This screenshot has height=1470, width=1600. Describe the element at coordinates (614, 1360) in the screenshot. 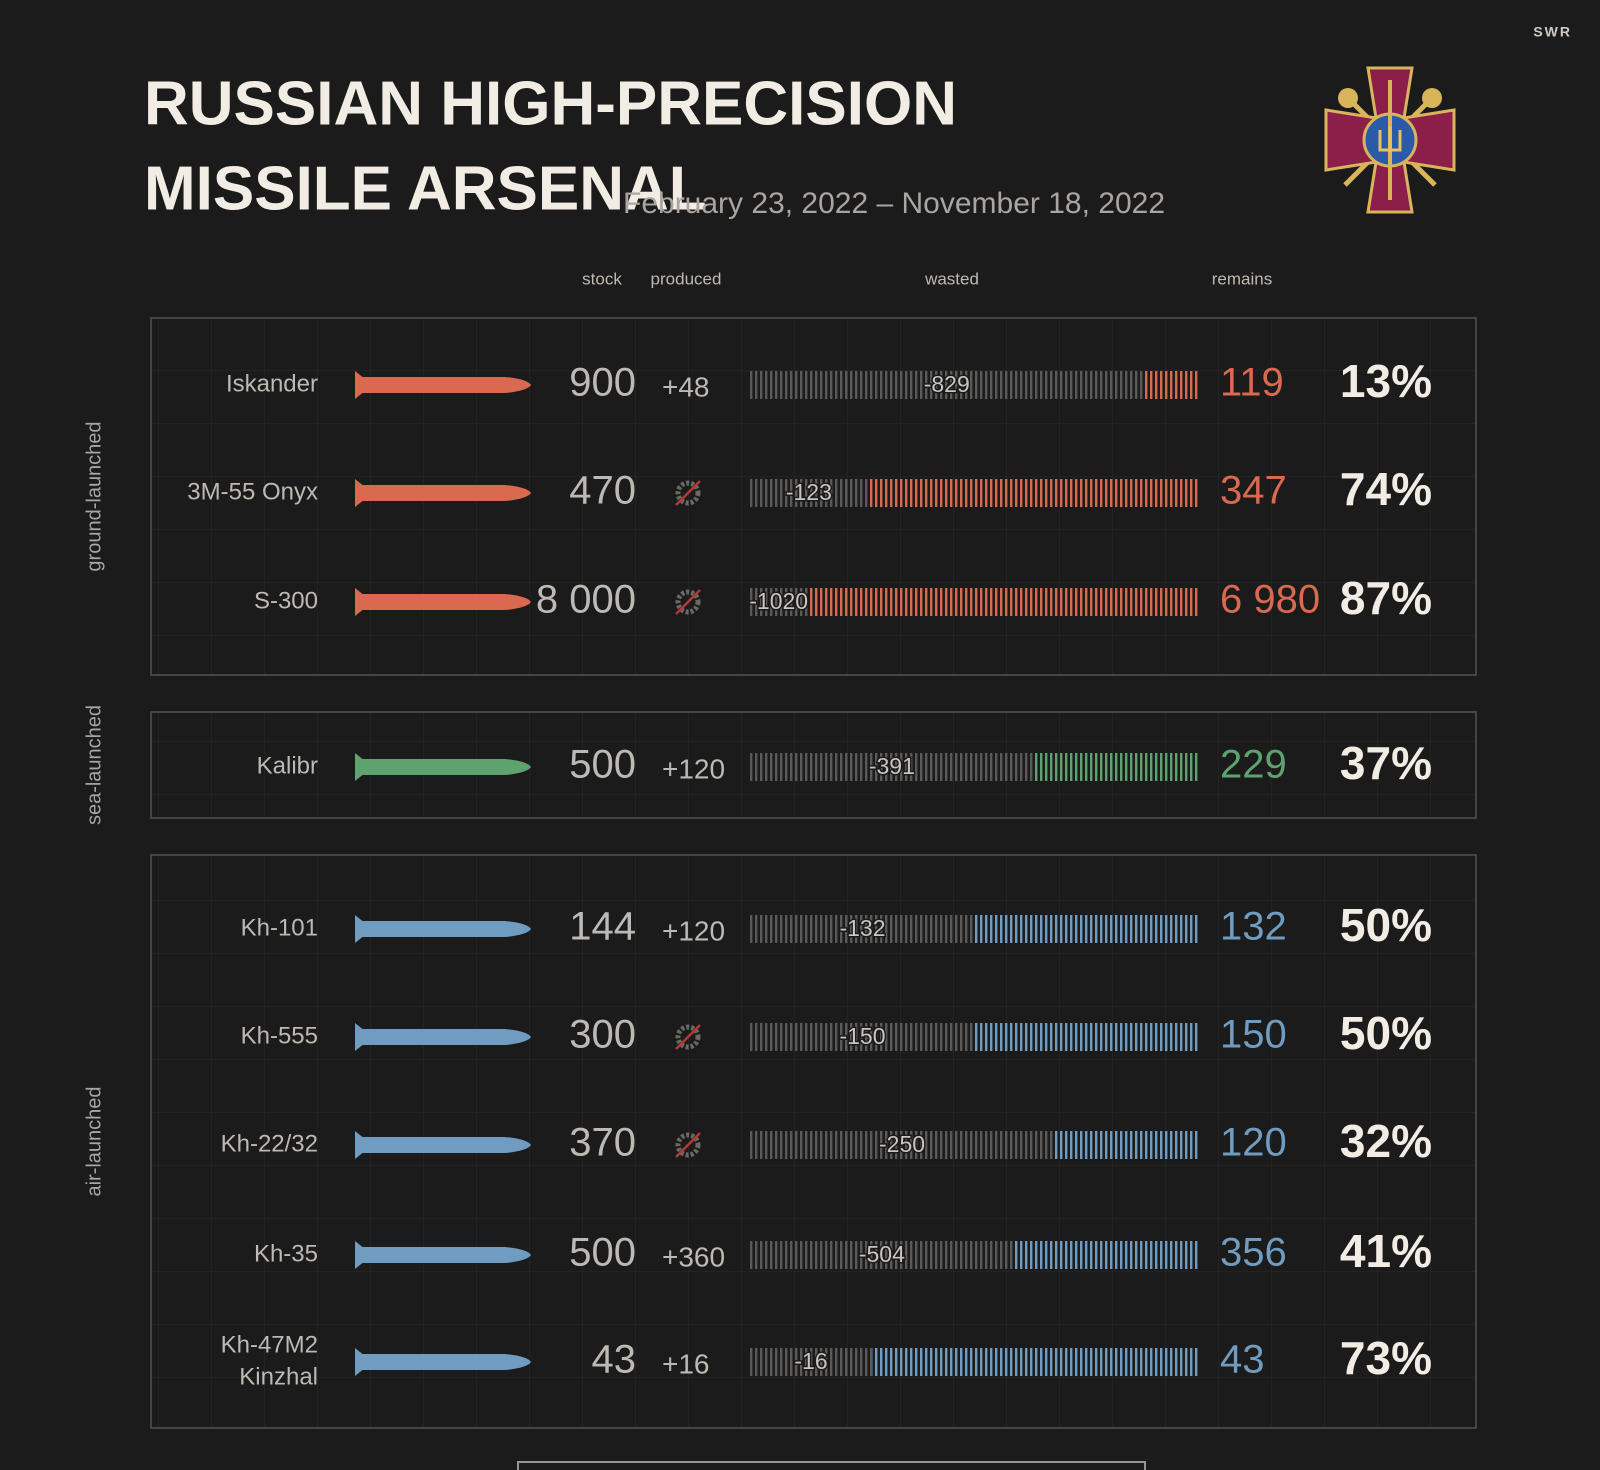

I see `stock-value: 43` at that location.